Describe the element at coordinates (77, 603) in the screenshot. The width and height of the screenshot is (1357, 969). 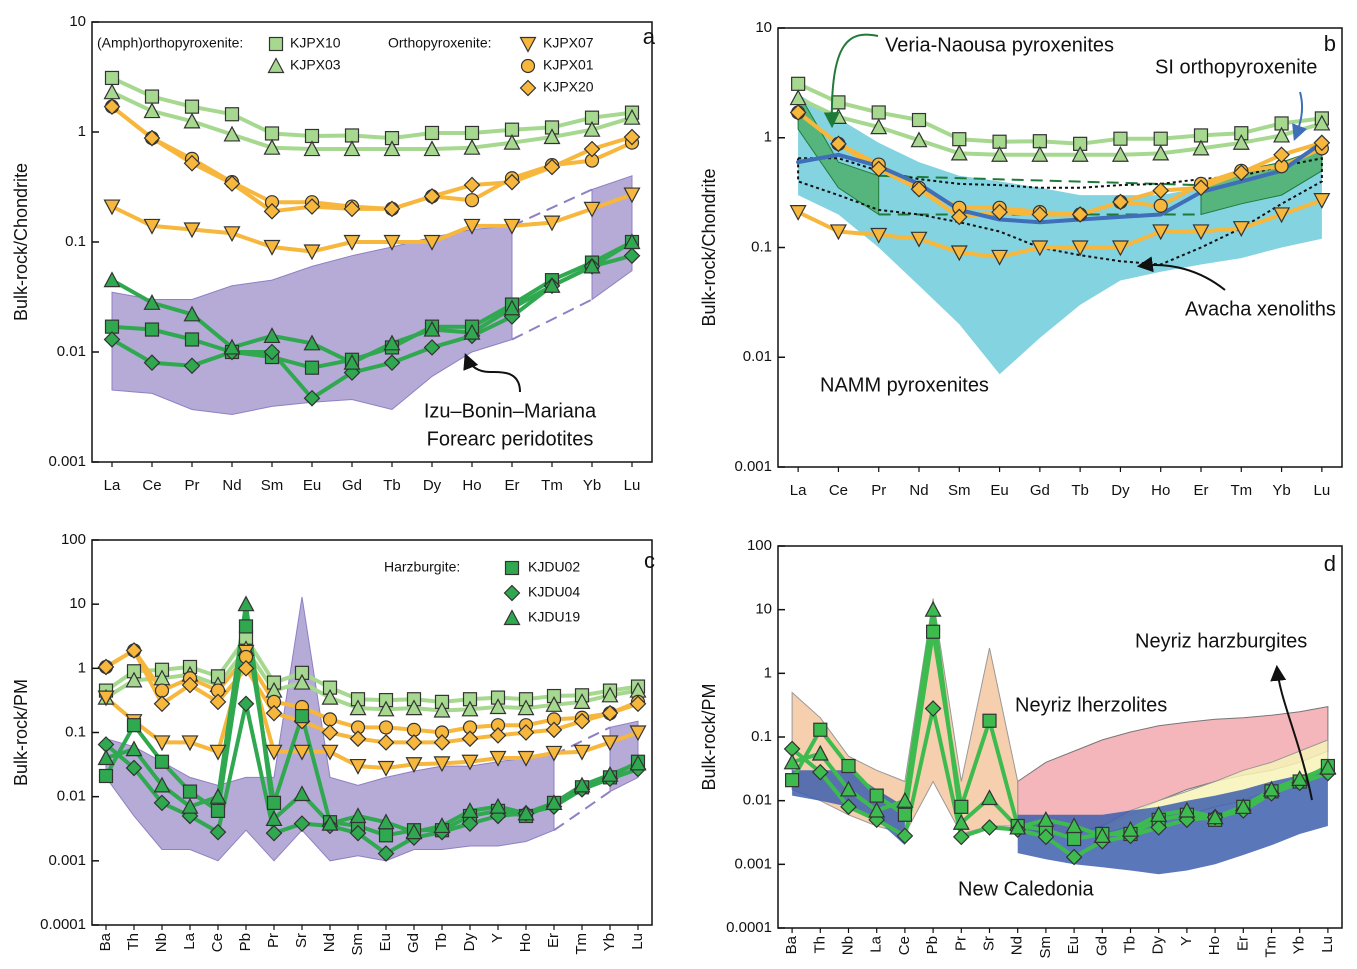
I see `y-tick-label: 10` at that location.